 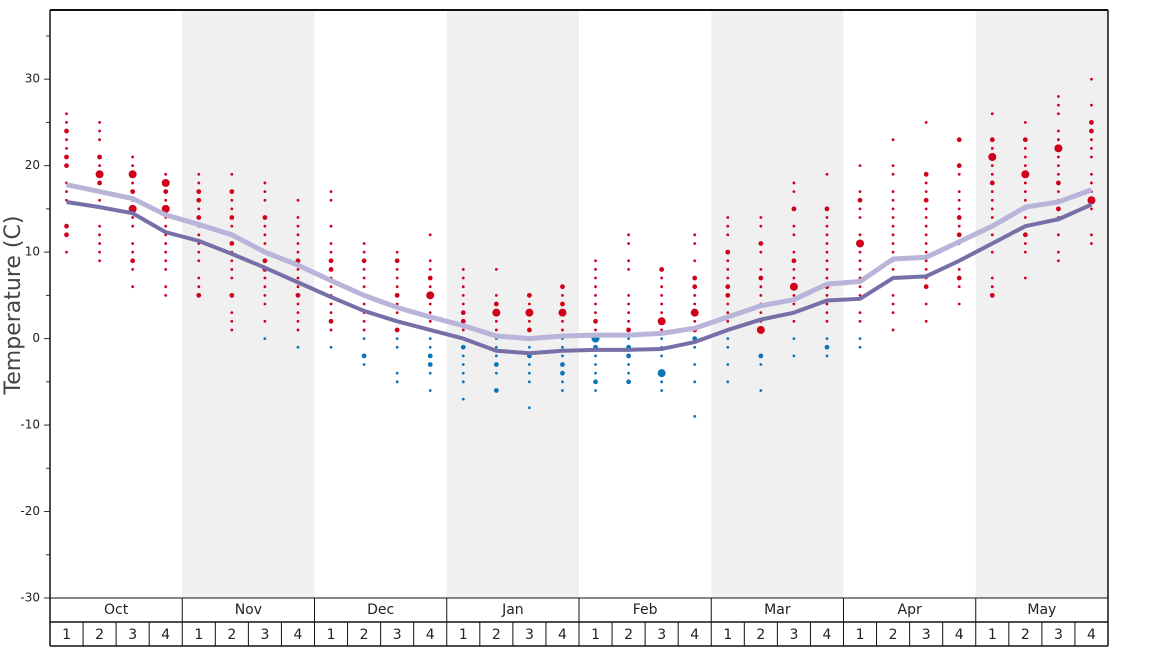 I want to click on week-label: 1, so click(x=595, y=635).